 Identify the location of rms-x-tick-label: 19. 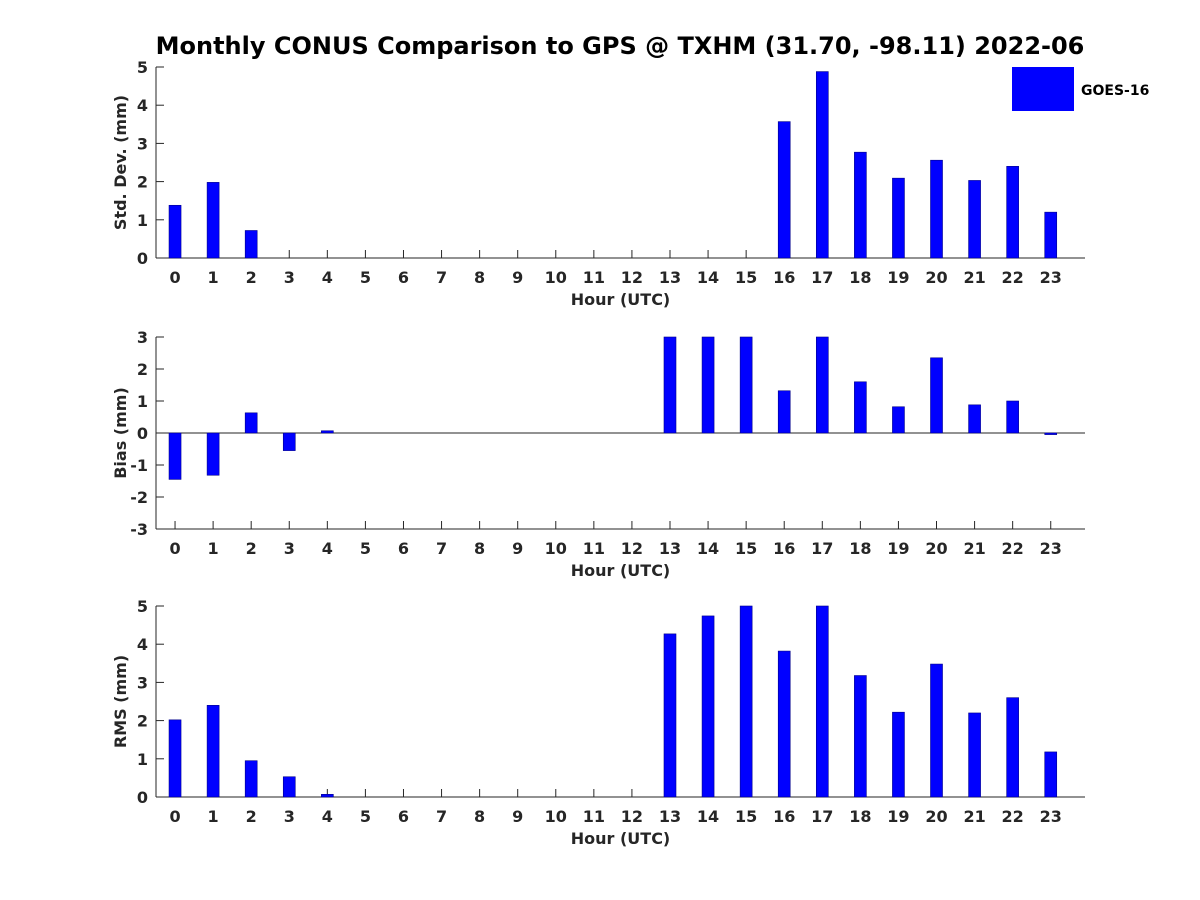
(898, 816).